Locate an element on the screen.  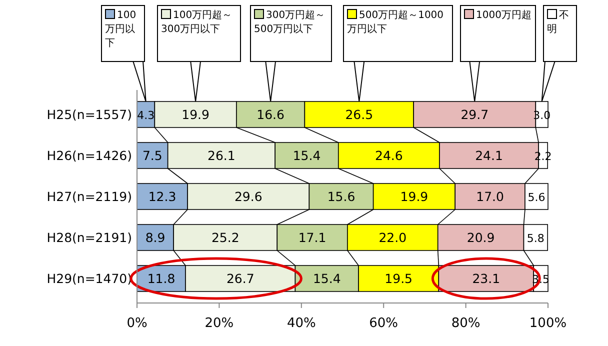
data-label: 17.1 is located at coordinates (312, 237).